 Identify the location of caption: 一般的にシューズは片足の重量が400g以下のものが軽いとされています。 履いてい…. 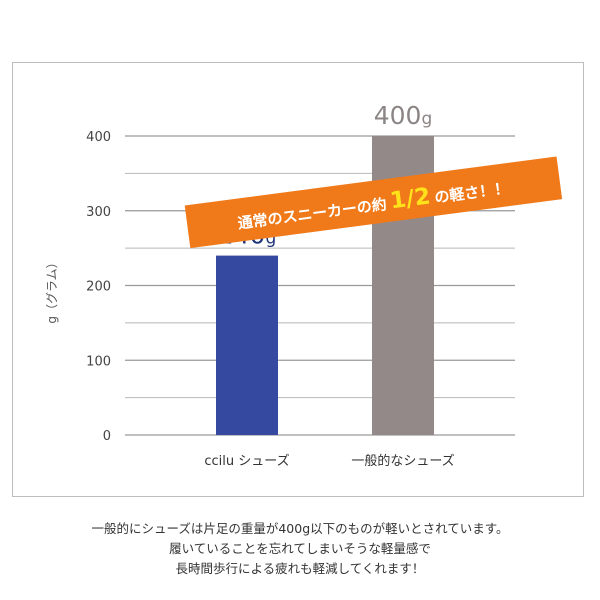
(300, 549).